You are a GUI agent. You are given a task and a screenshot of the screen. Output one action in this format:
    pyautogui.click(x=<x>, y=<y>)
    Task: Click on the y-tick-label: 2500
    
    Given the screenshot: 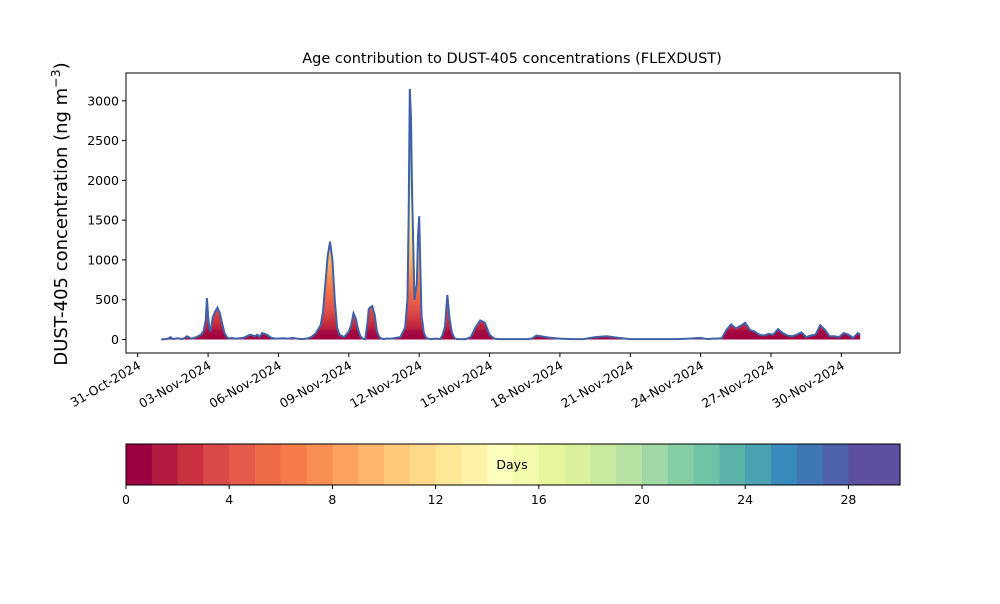 What is the action you would take?
    pyautogui.click(x=103, y=140)
    